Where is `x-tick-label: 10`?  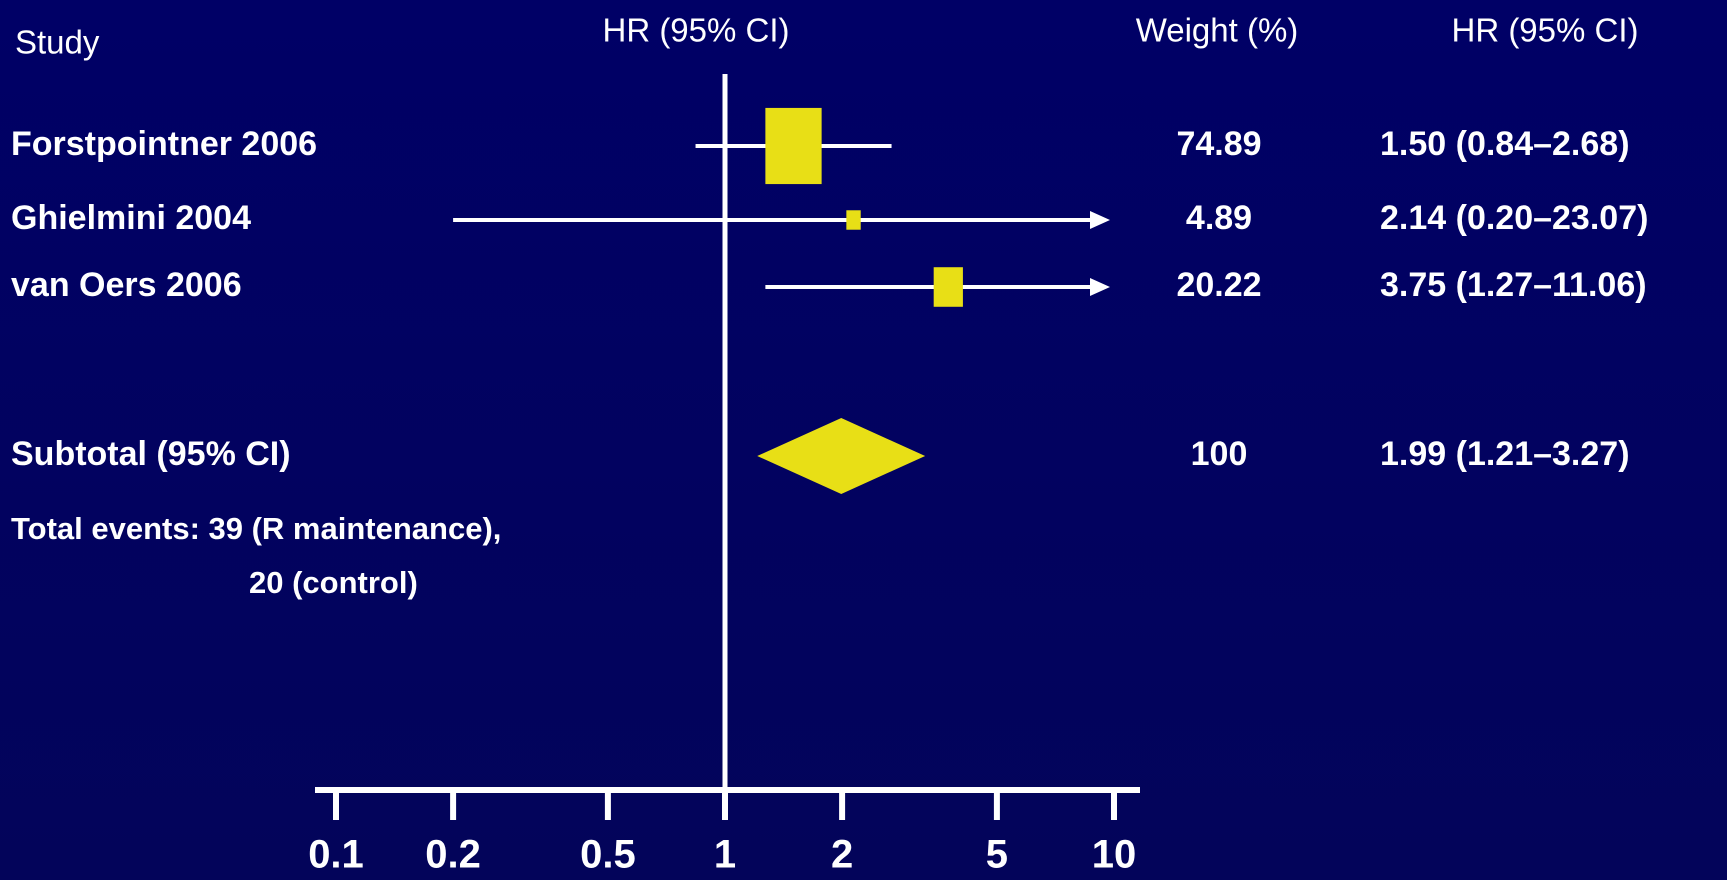 x-tick-label: 10 is located at coordinates (1114, 855).